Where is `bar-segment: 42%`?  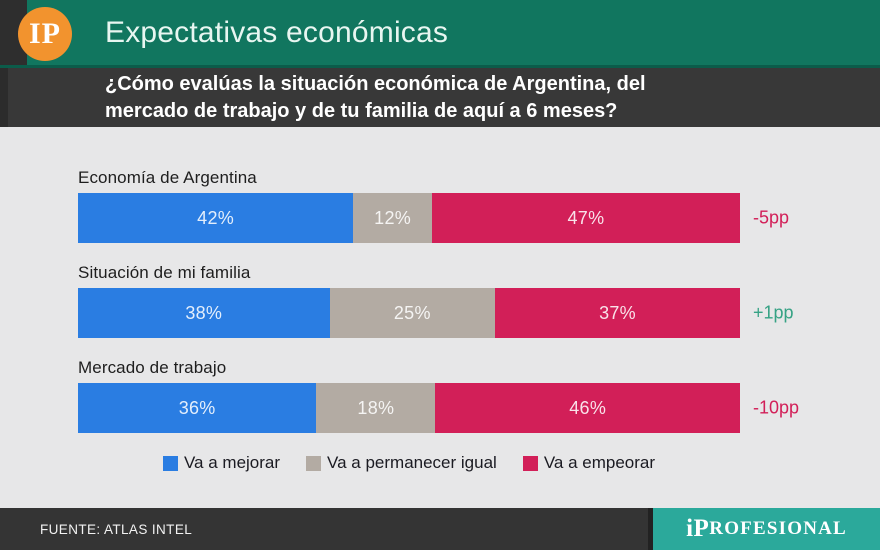
bar-segment: 42% is located at coordinates (216, 218).